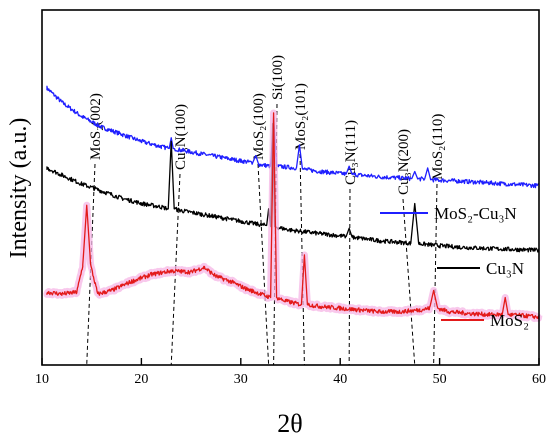 The width and height of the screenshot is (550, 446). I want to click on x-axis-ticks: 10 20 30 40 50 60, so click(290, 372).